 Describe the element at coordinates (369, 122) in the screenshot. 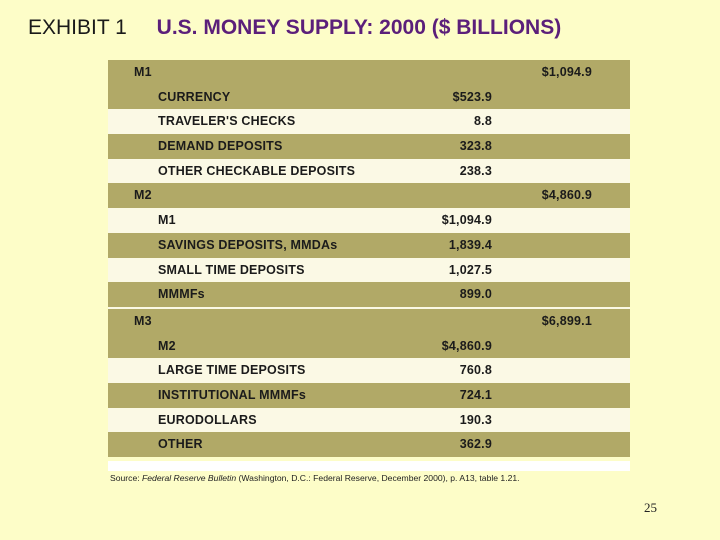

I see `table-row: TRAVELER'S CHECKS 8.8` at that location.